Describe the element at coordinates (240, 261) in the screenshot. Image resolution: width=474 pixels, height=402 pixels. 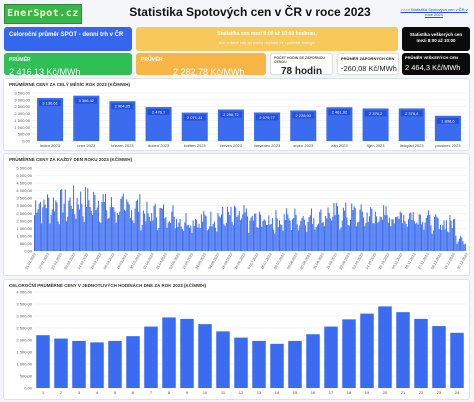
I see `x-tick-label: 26.06.2023` at that location.